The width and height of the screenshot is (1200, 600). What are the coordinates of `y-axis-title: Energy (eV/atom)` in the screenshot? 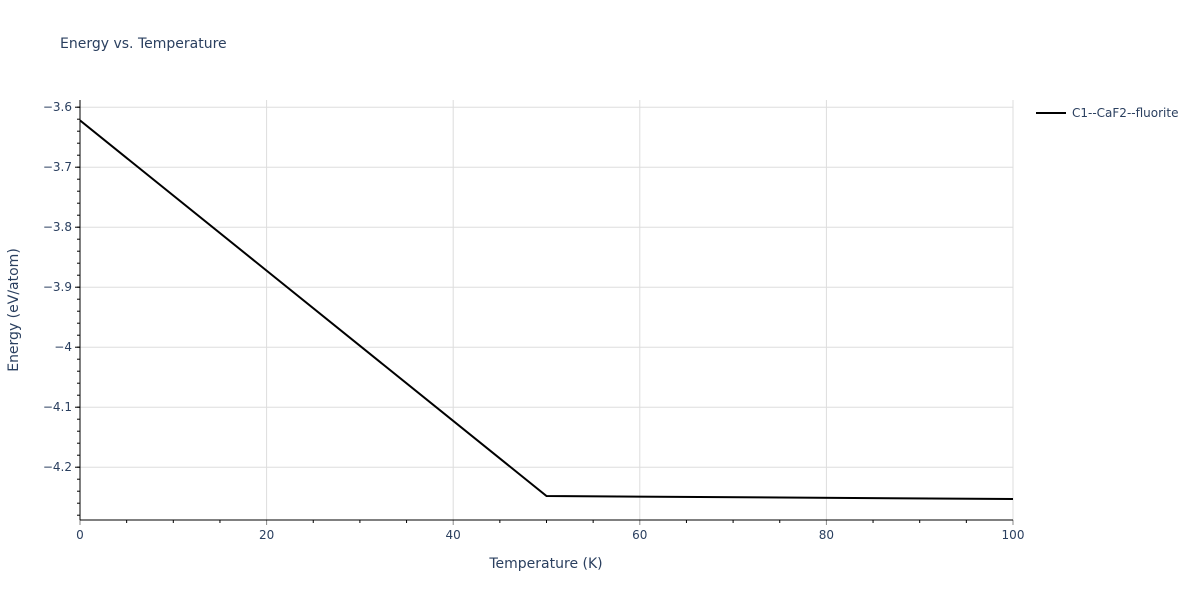 It's located at (14, 310).